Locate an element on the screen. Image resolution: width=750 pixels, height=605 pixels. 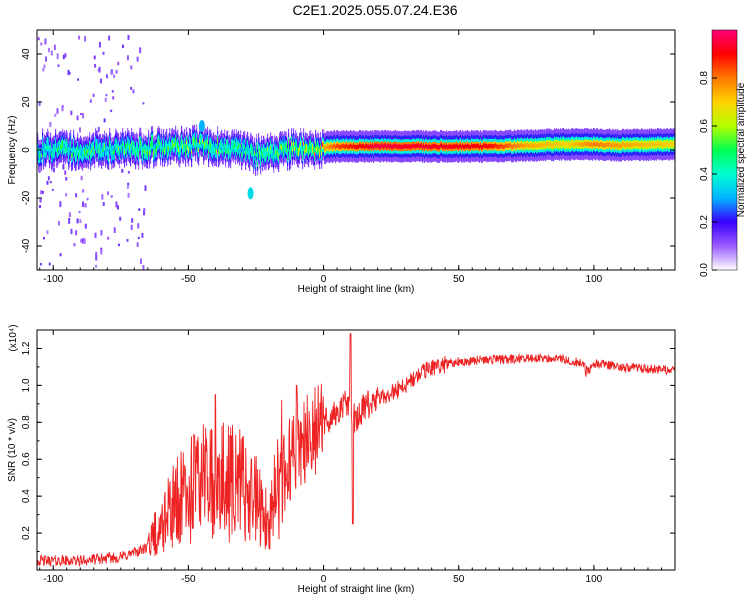
colorbar-tick-label: 0.0 is located at coordinates (704, 270).